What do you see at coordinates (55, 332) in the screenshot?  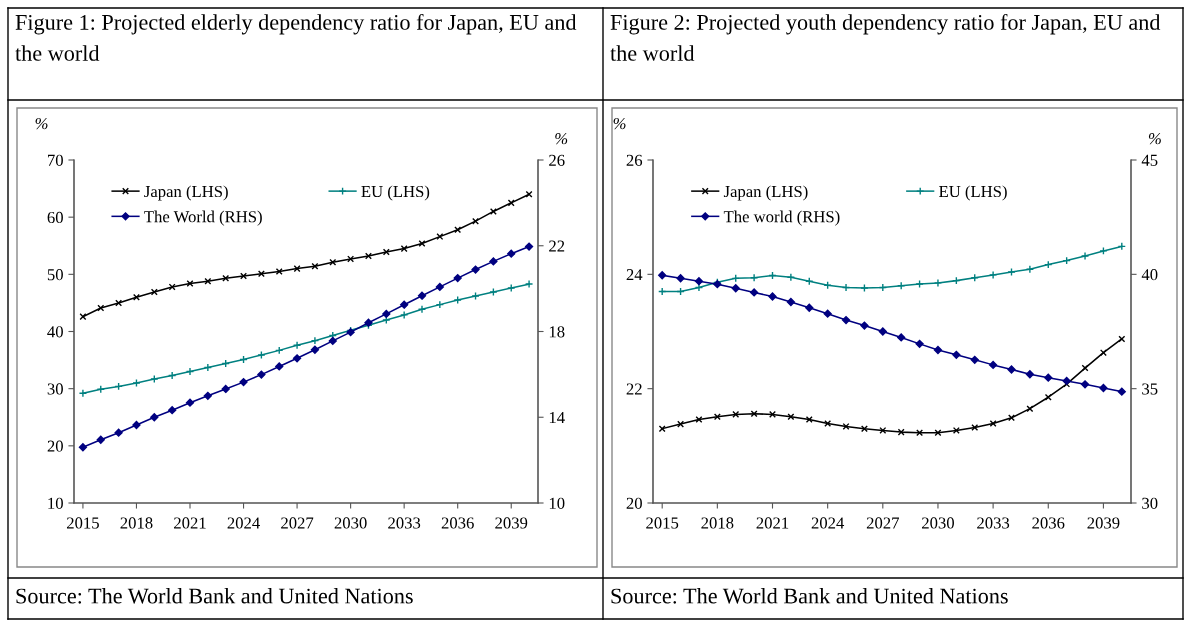 I see `y-tick-label: 40` at bounding box center [55, 332].